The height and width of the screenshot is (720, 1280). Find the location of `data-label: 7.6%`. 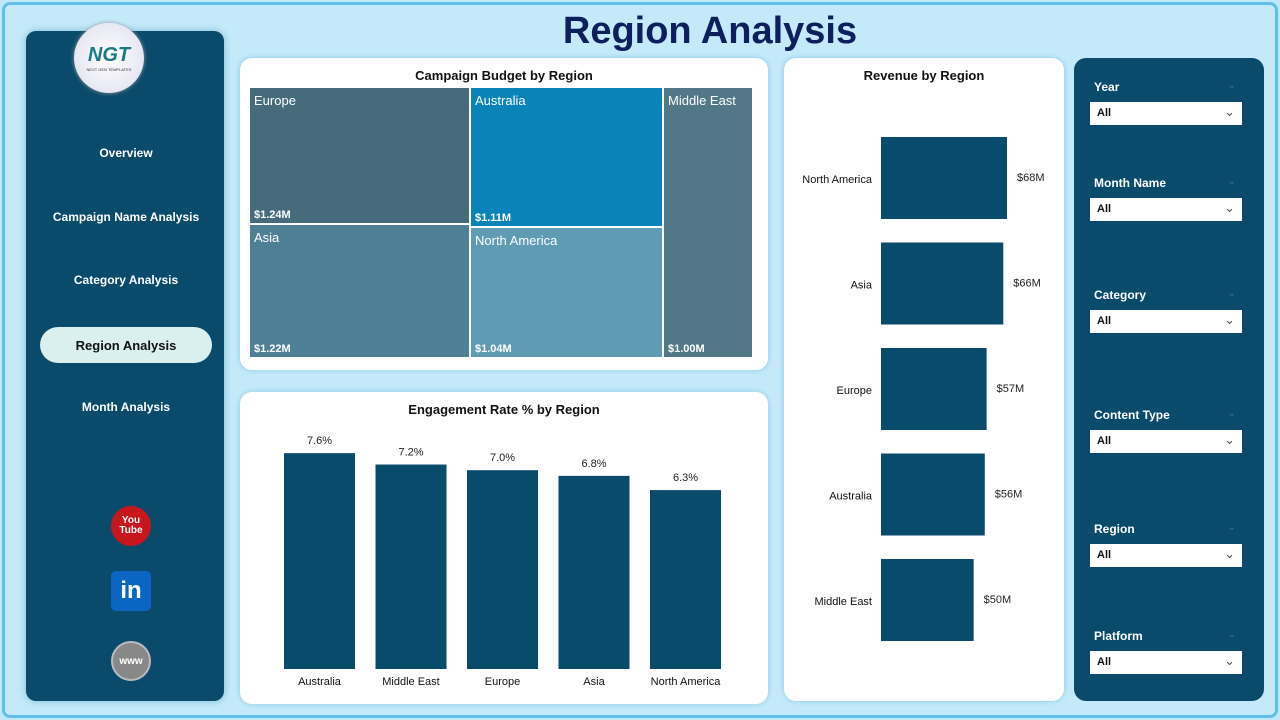

data-label: 7.6% is located at coordinates (319, 441).